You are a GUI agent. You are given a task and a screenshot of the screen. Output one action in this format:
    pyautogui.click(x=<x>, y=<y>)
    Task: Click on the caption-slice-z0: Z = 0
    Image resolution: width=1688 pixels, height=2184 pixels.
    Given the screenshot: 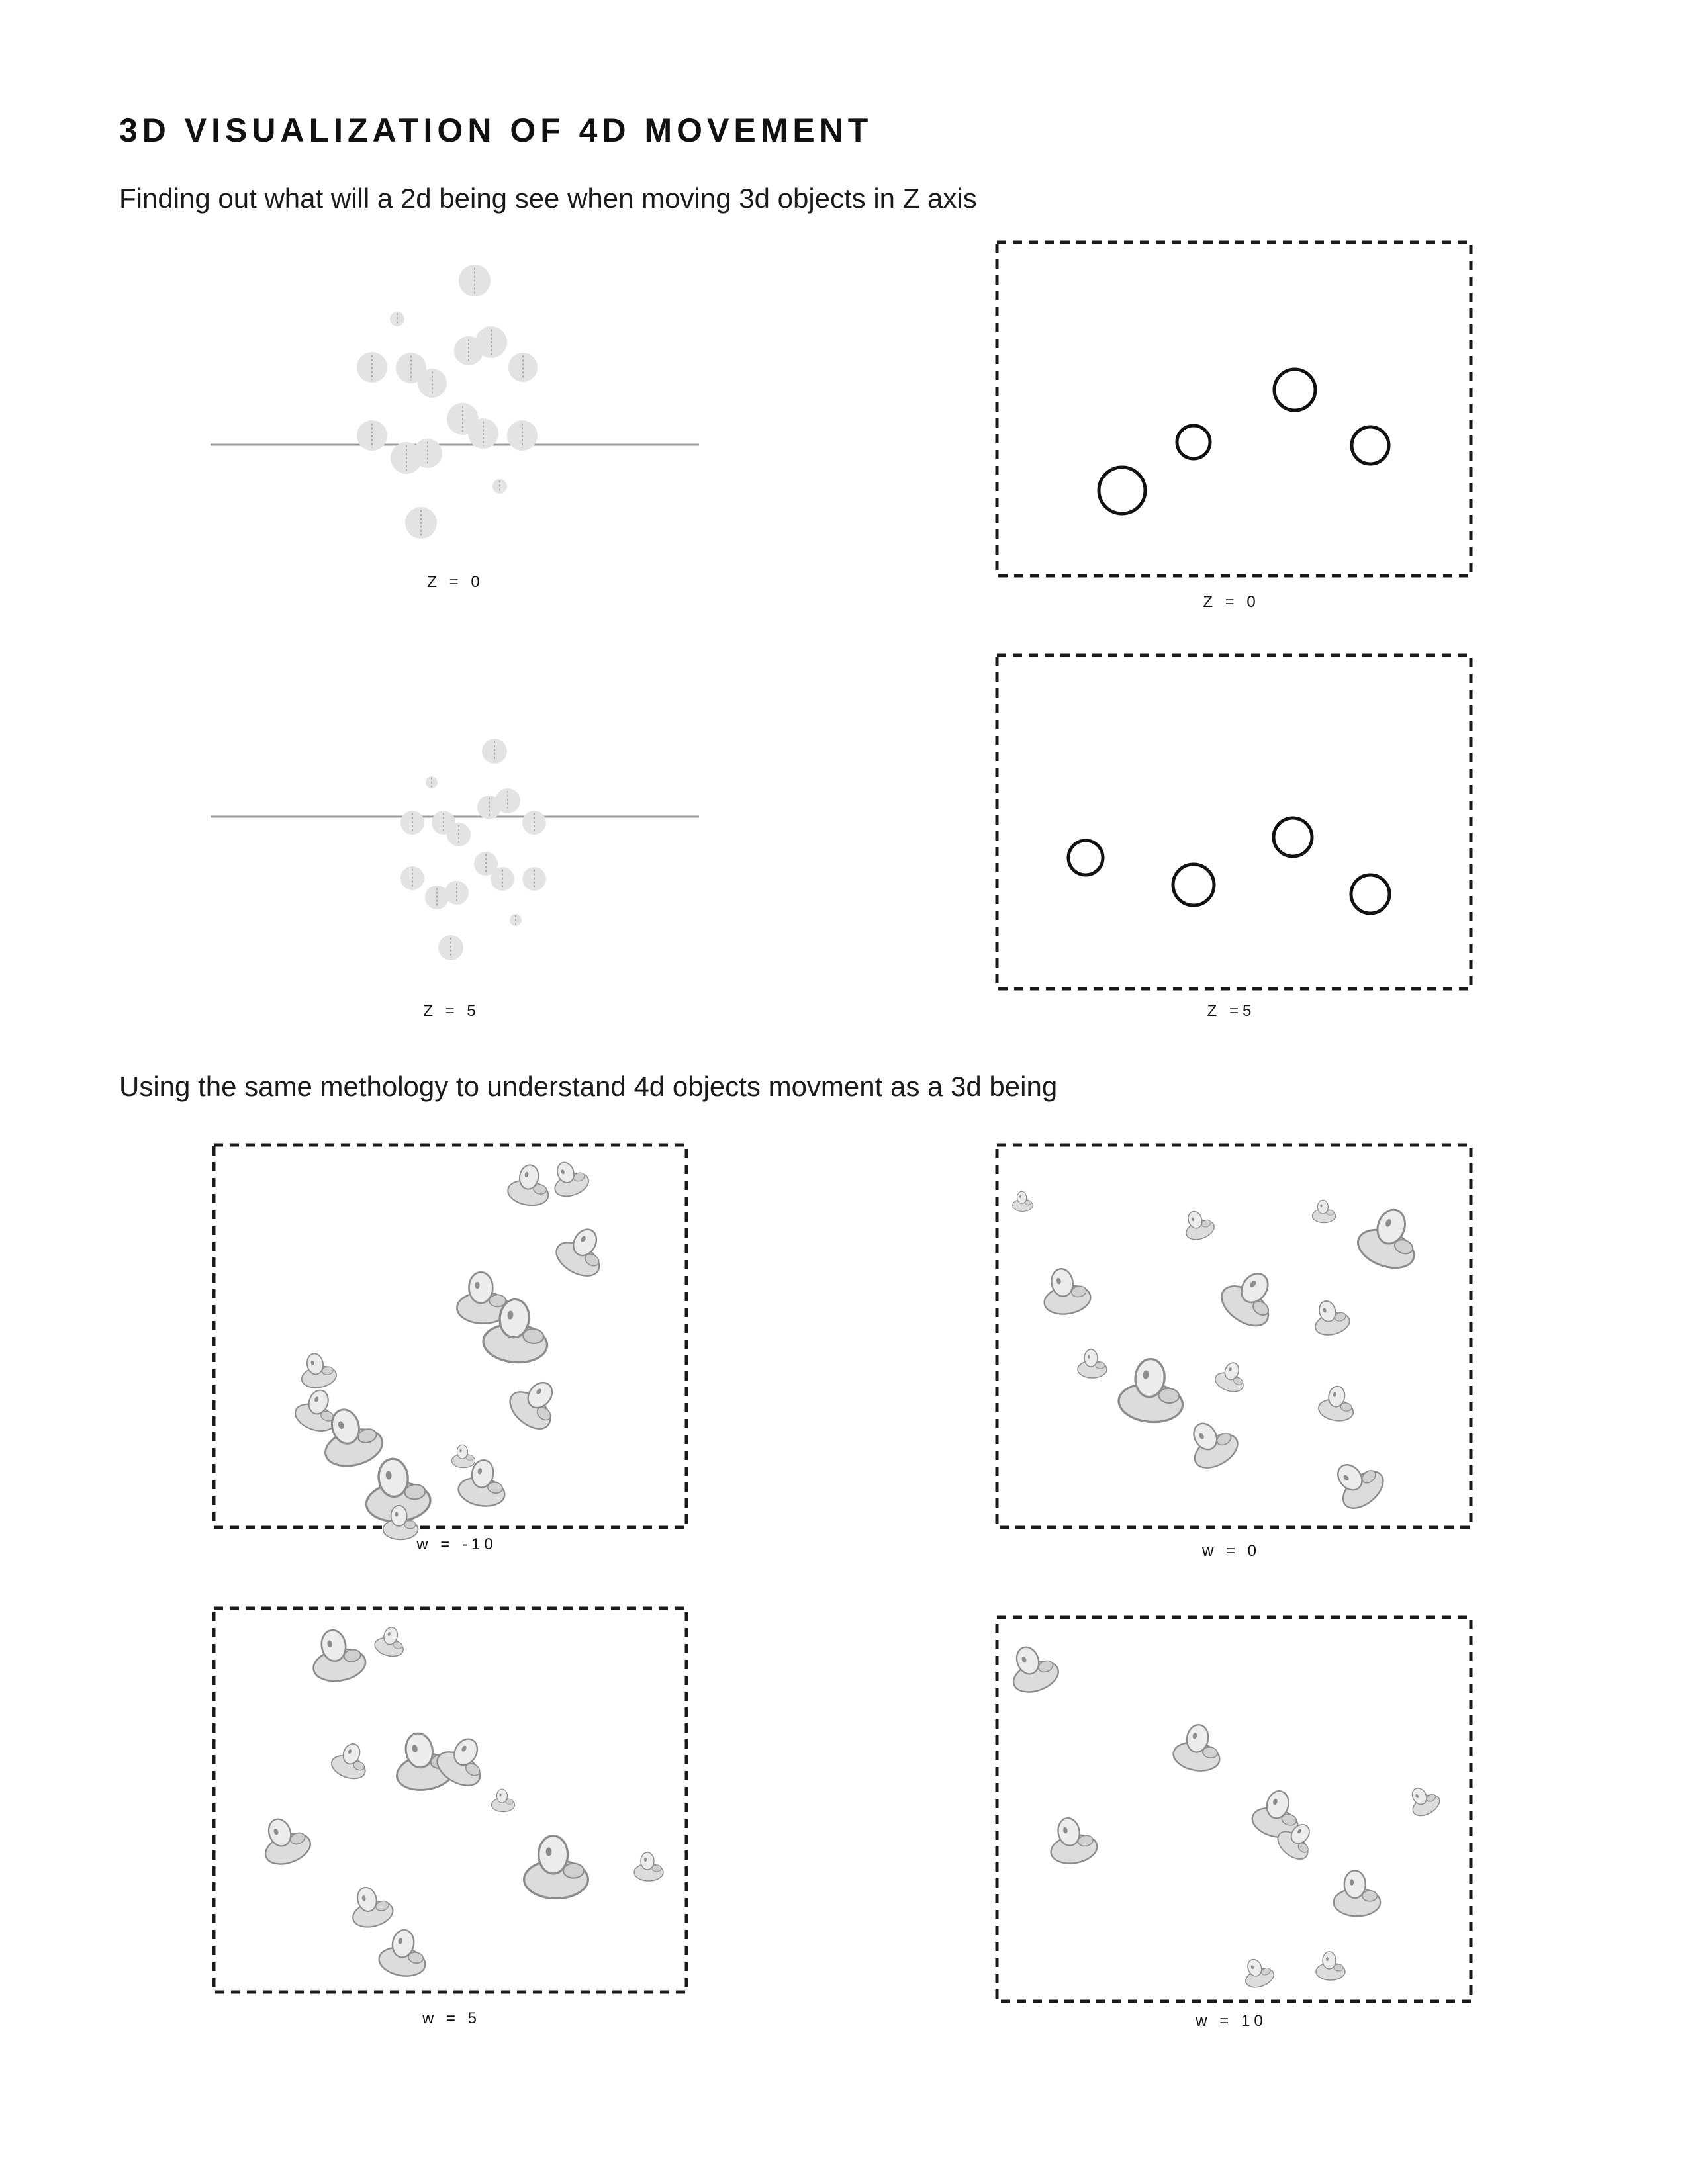 What is the action you would take?
    pyautogui.click(x=1231, y=602)
    